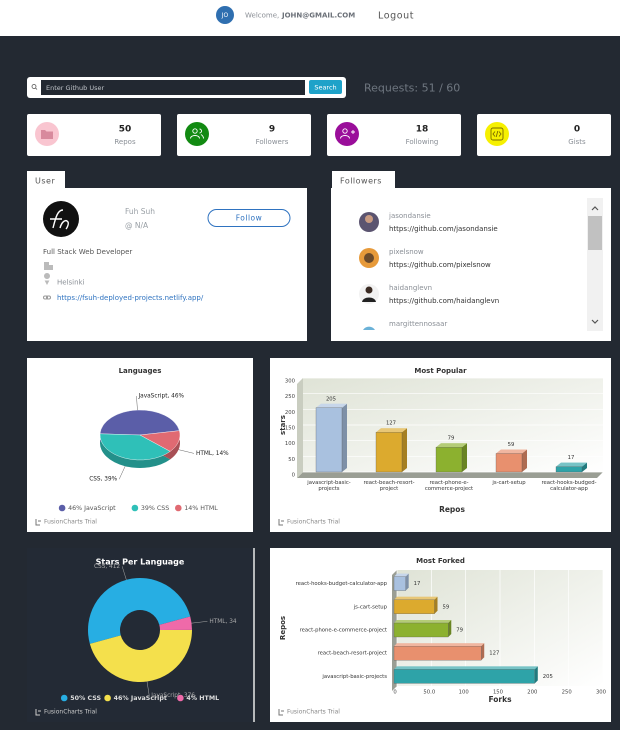  I want to click on category-label-box: react-beach-resort-project, so click(389, 486).